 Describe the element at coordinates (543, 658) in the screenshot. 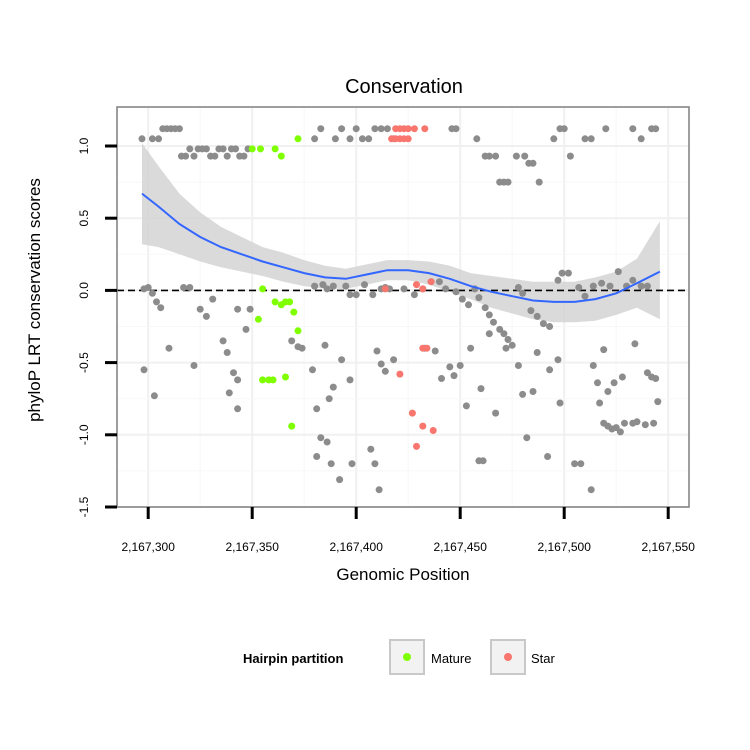

I see `legend-label-star: Star` at that location.